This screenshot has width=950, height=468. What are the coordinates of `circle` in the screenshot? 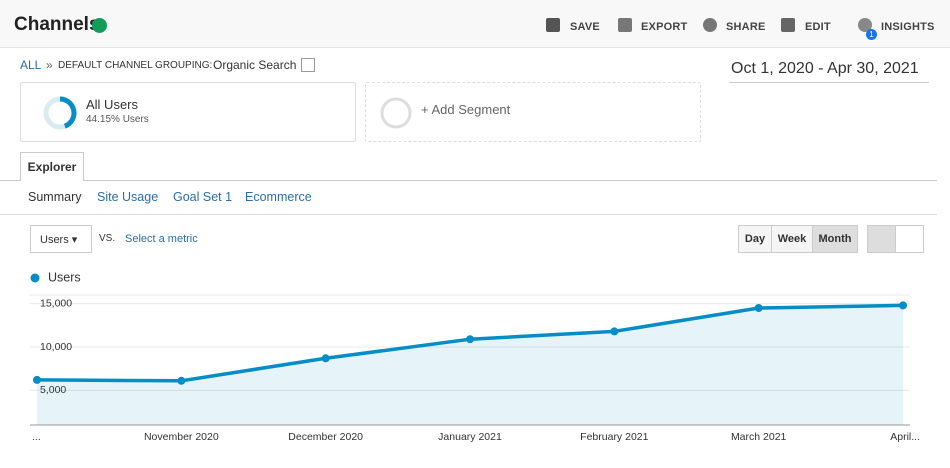 It's located at (396, 113).